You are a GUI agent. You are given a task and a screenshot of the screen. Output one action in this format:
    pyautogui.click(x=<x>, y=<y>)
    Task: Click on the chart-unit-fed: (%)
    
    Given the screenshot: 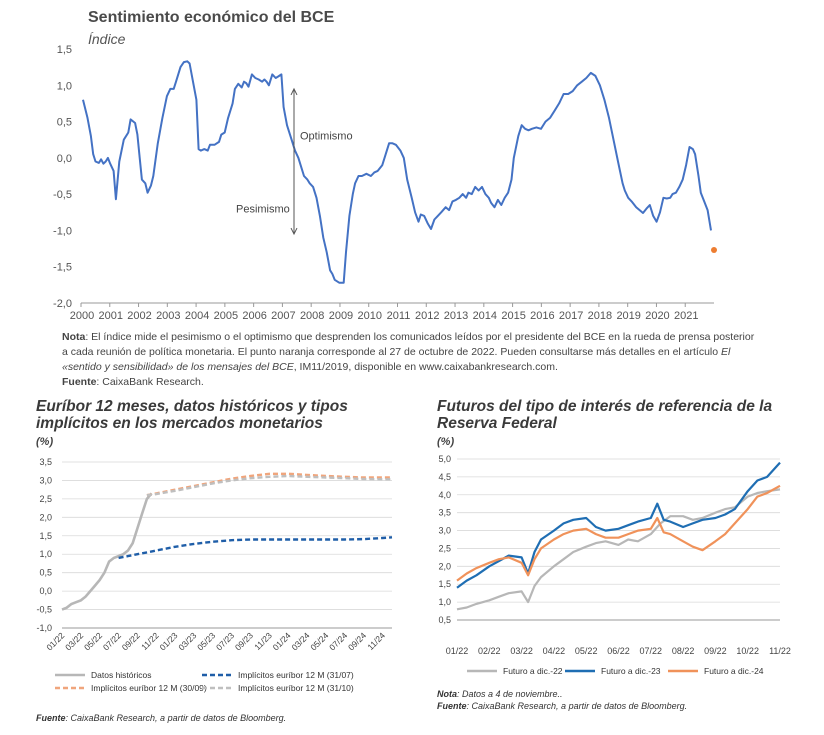 What is the action you would take?
    pyautogui.click(x=446, y=442)
    